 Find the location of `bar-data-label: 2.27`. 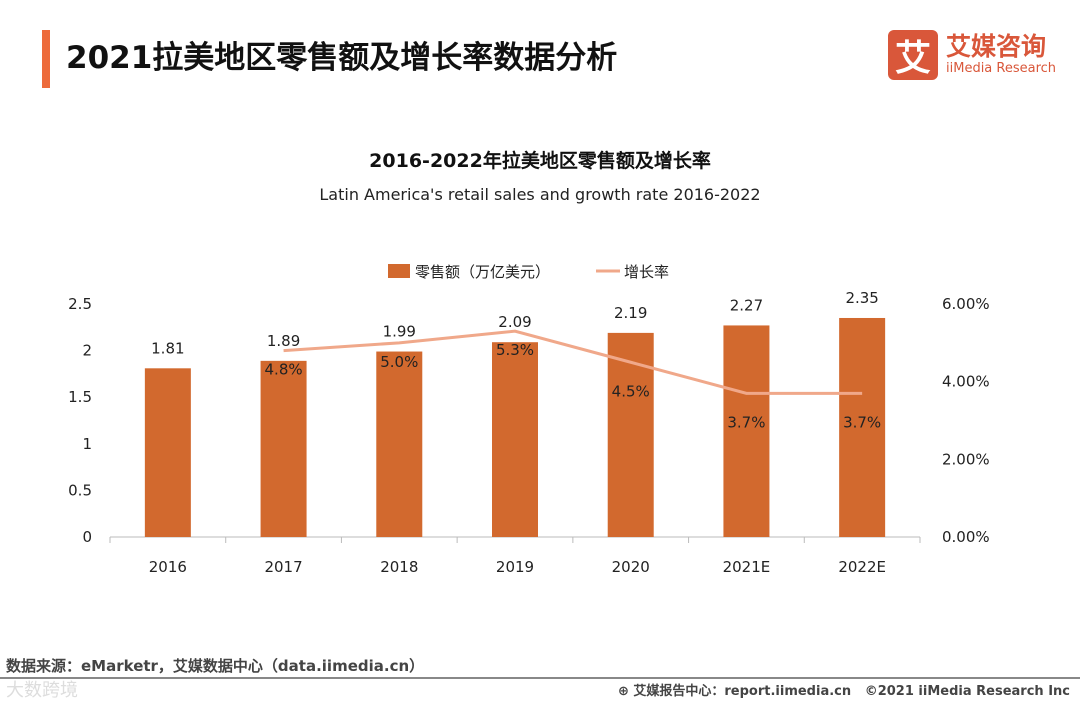

bar-data-label: 2.27 is located at coordinates (746, 305).